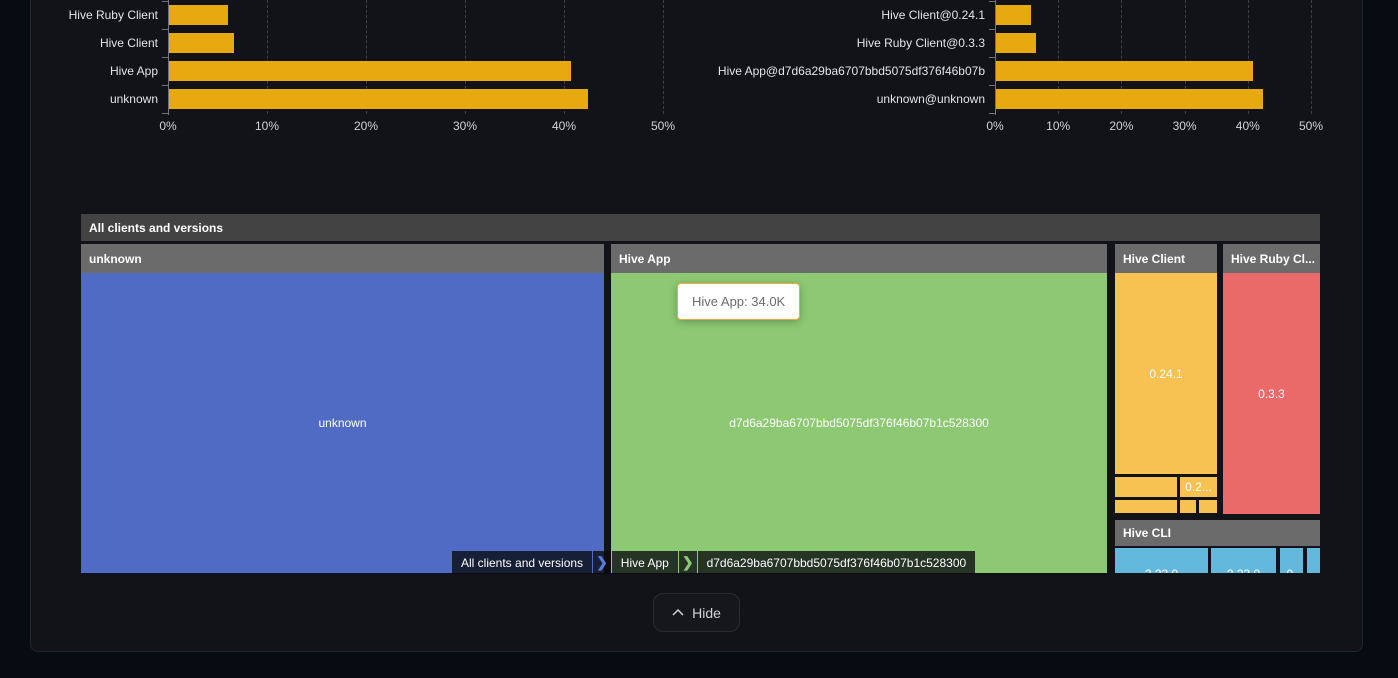 This screenshot has width=1398, height=678. I want to click on treemap-header-unknown: unknown, so click(342, 258).